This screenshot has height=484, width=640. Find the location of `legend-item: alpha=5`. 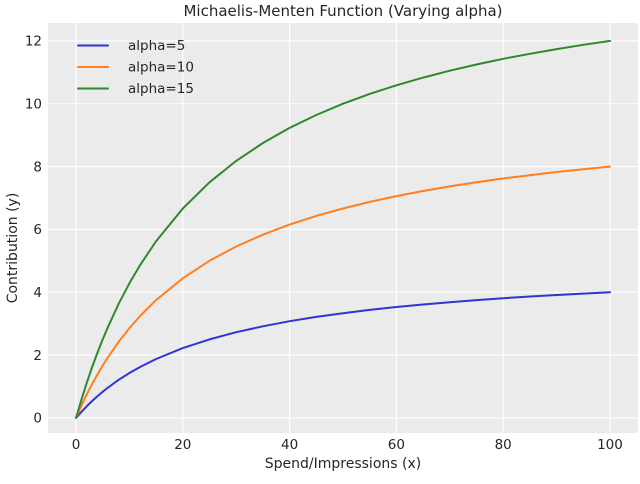

legend-item: alpha=5 is located at coordinates (131, 46).